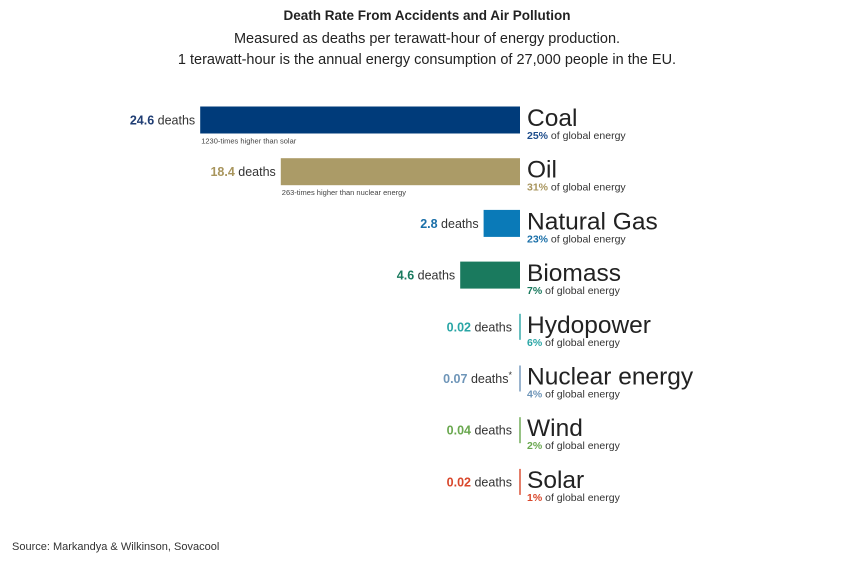 This screenshot has height=561, width=854. Describe the element at coordinates (576, 188) in the screenshot. I see `share-label-oil: 31% of global energy` at that location.